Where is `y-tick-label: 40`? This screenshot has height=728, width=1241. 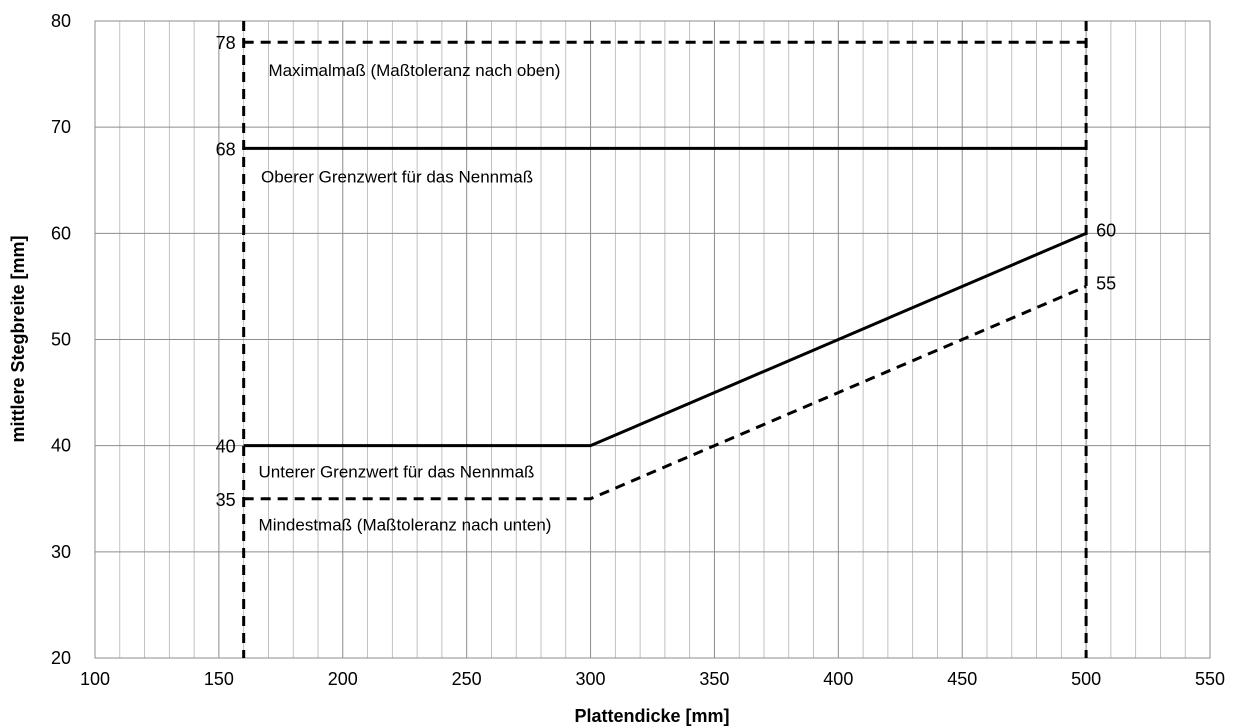 y-tick-label: 40 is located at coordinates (61, 446).